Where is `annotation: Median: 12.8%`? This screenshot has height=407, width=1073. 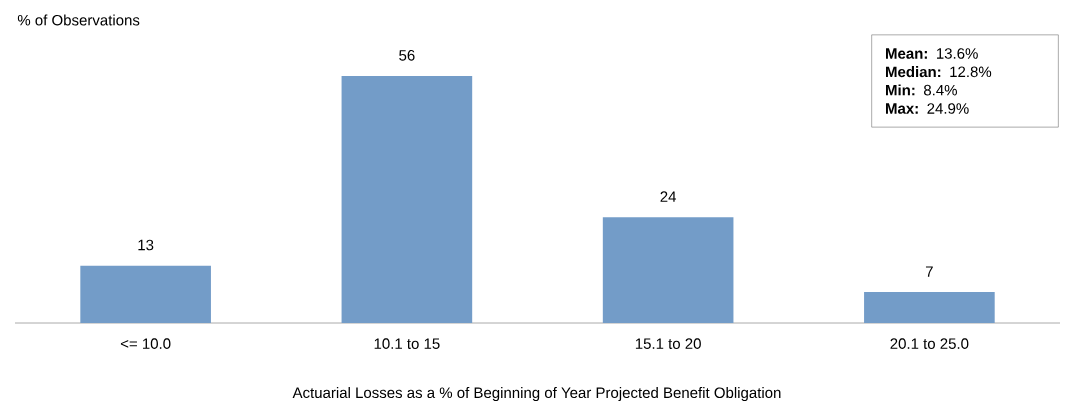
annotation: Median: 12.8% is located at coordinates (939, 72).